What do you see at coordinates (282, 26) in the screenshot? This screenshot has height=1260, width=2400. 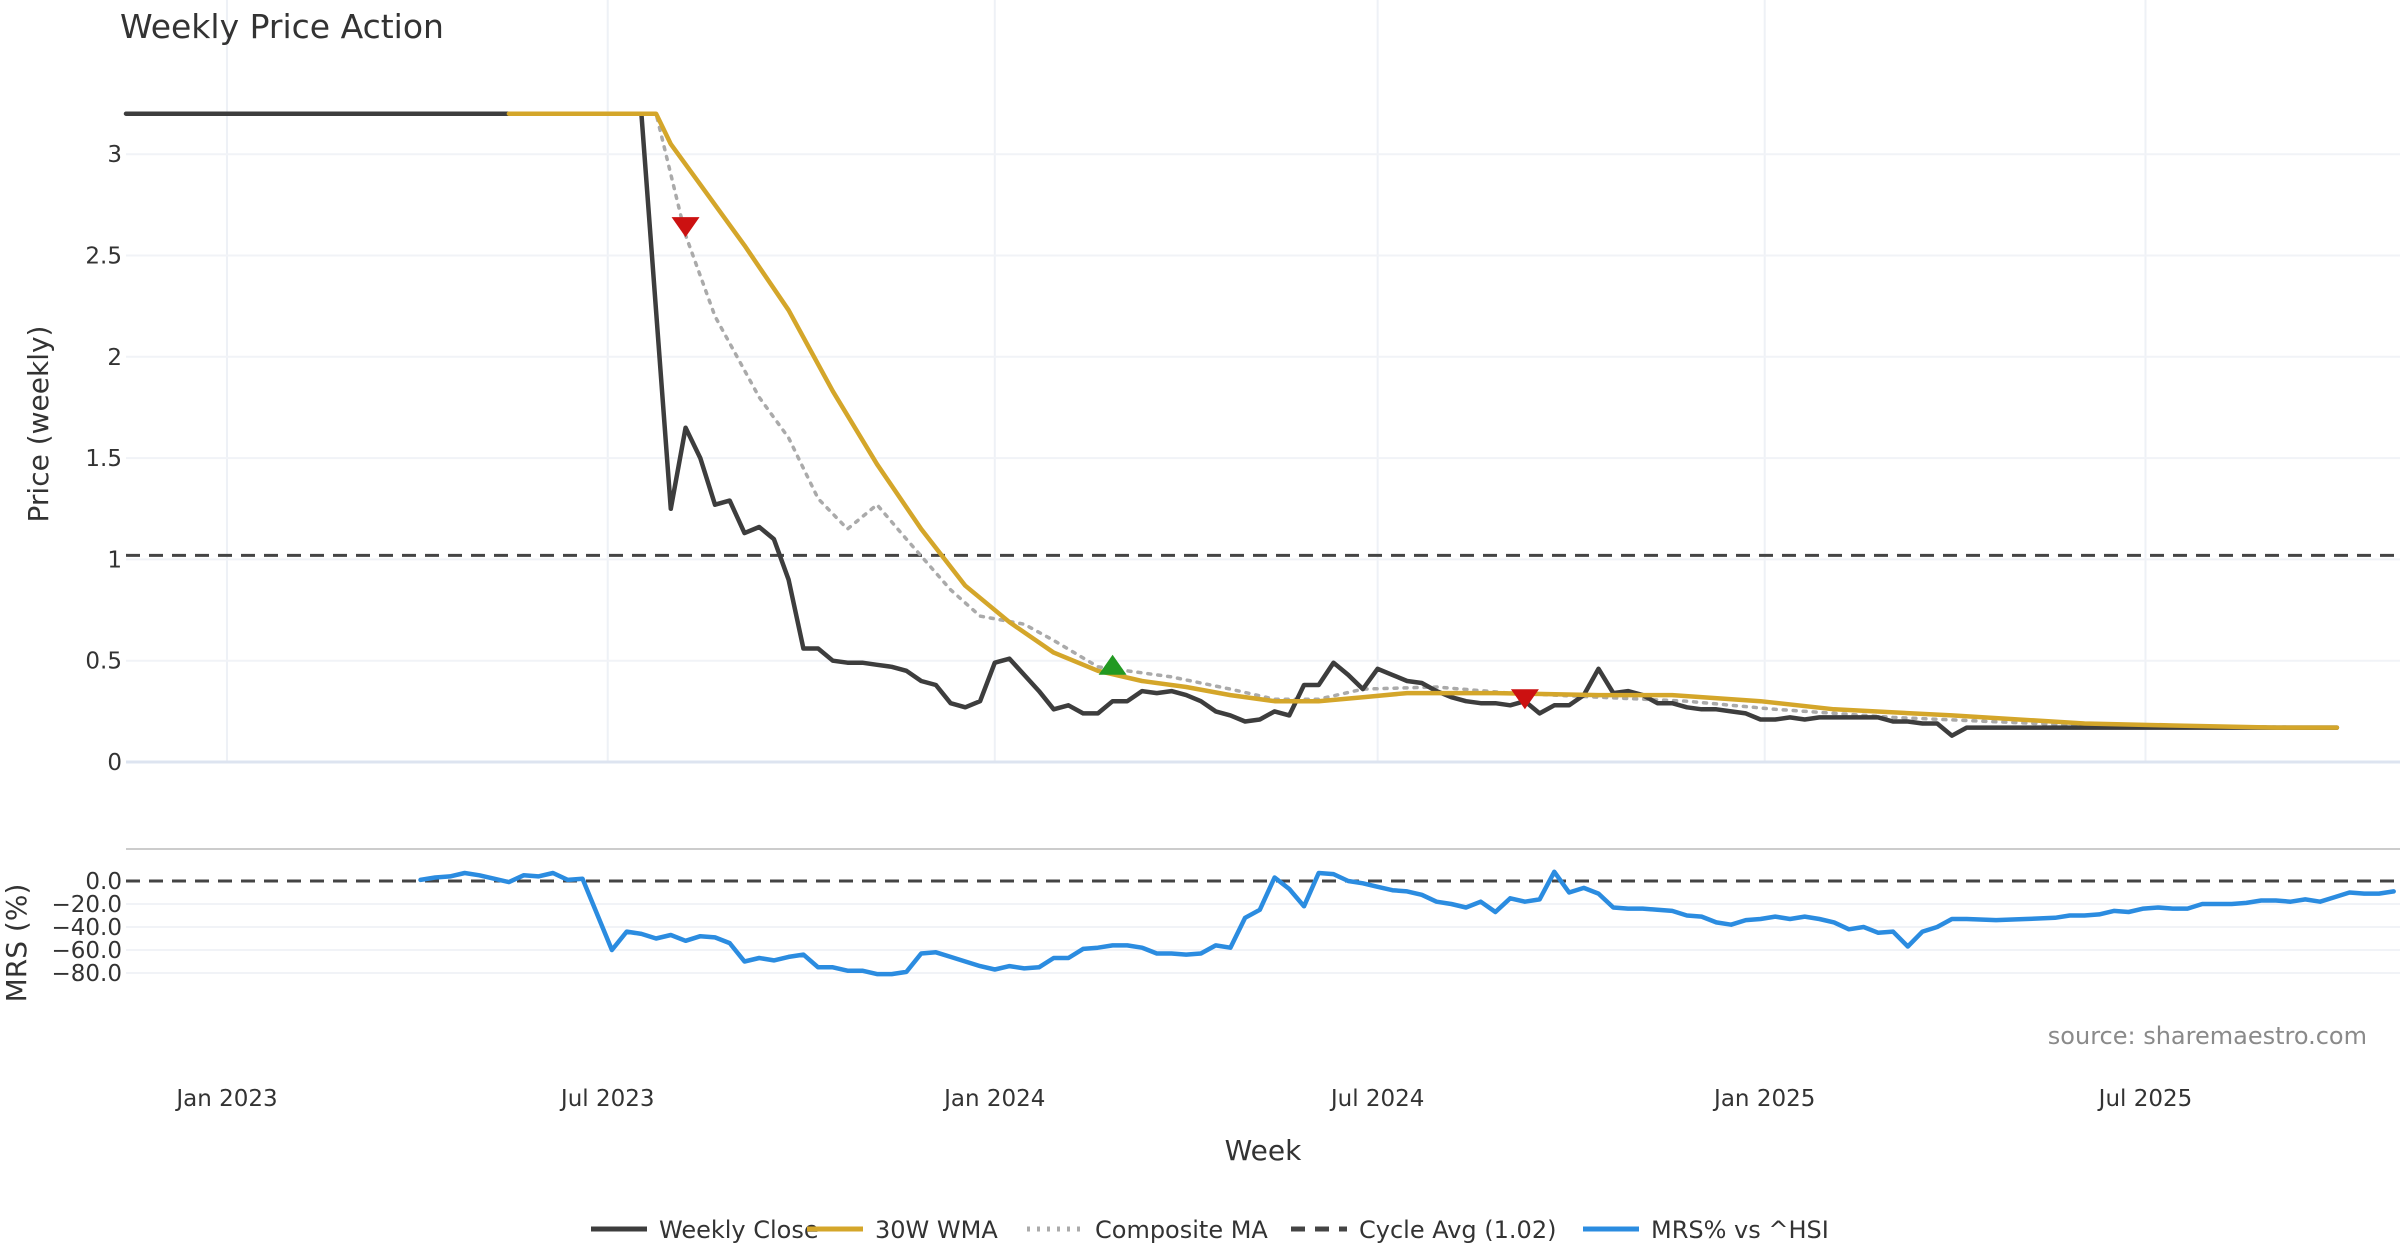 I see `chart-title: Weekly Price Action` at bounding box center [282, 26].